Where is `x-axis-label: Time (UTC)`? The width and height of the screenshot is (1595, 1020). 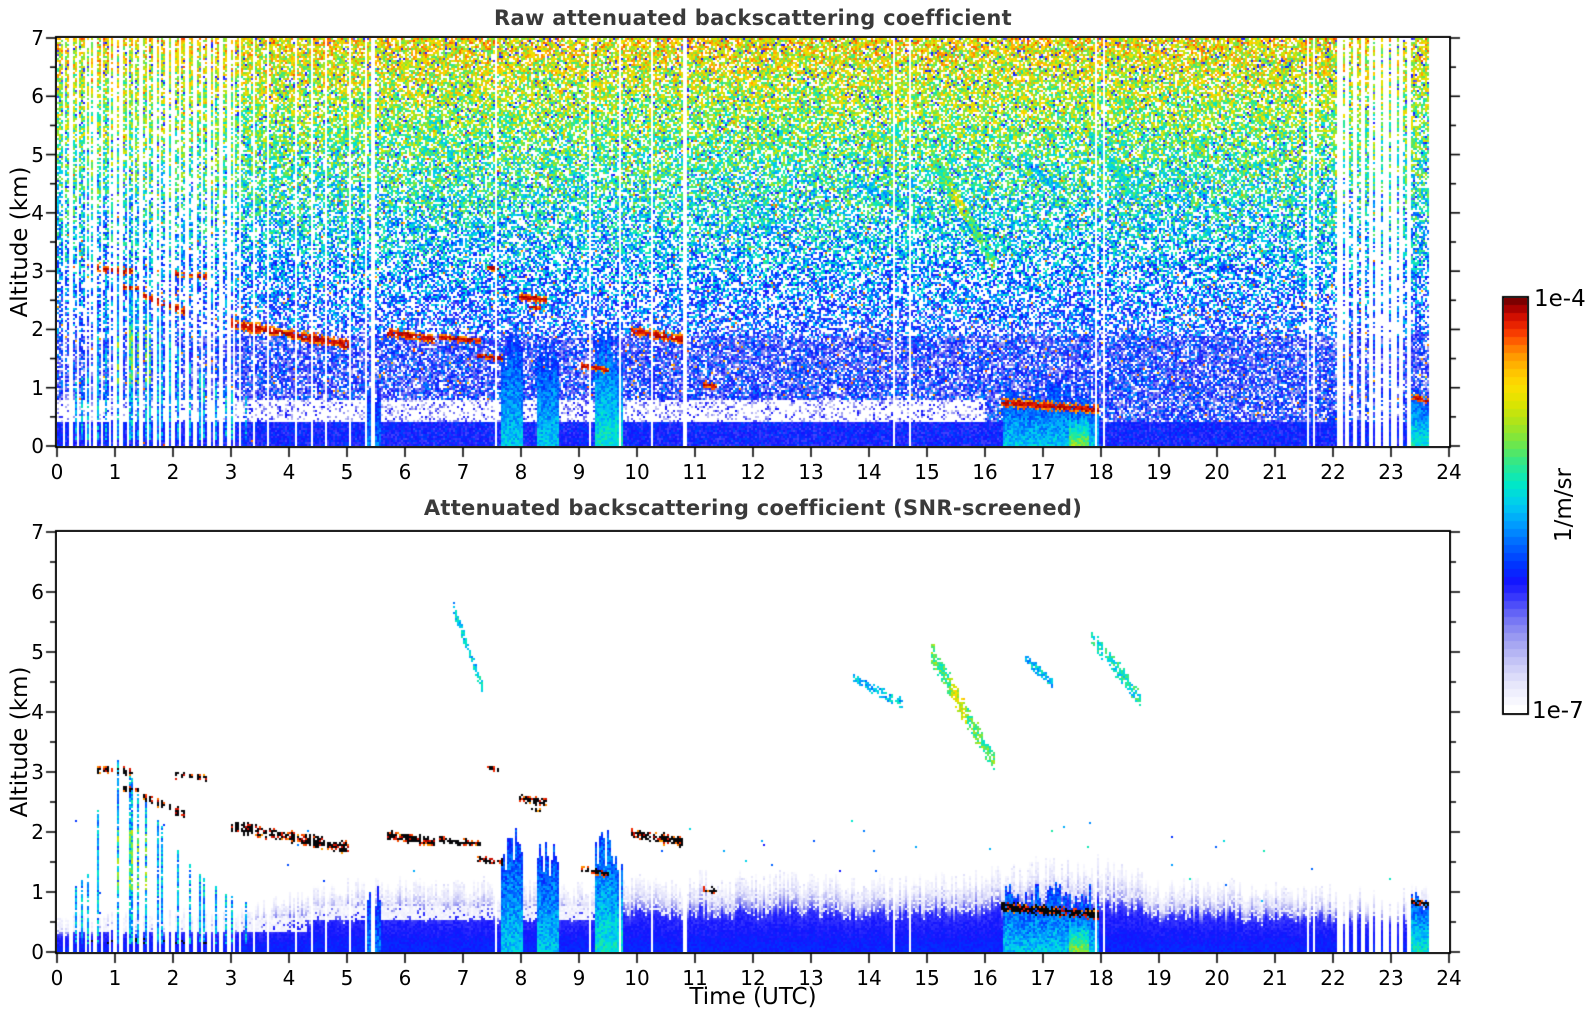 x-axis-label: Time (UTC) is located at coordinates (753, 997).